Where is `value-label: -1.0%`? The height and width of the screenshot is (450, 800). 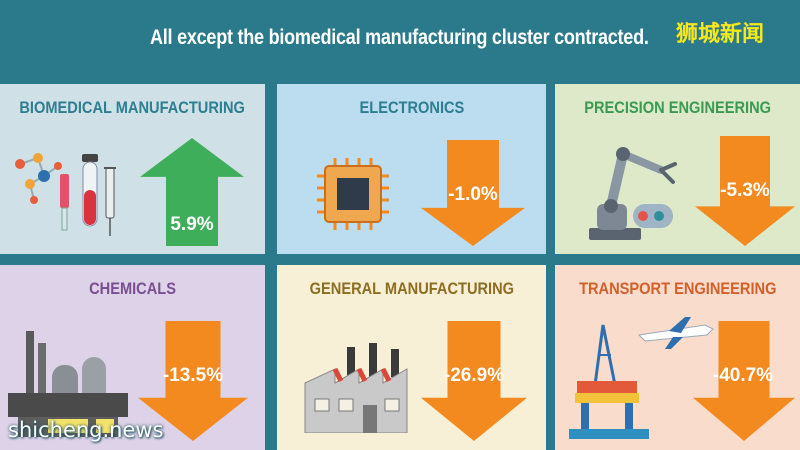 value-label: -1.0% is located at coordinates (473, 194).